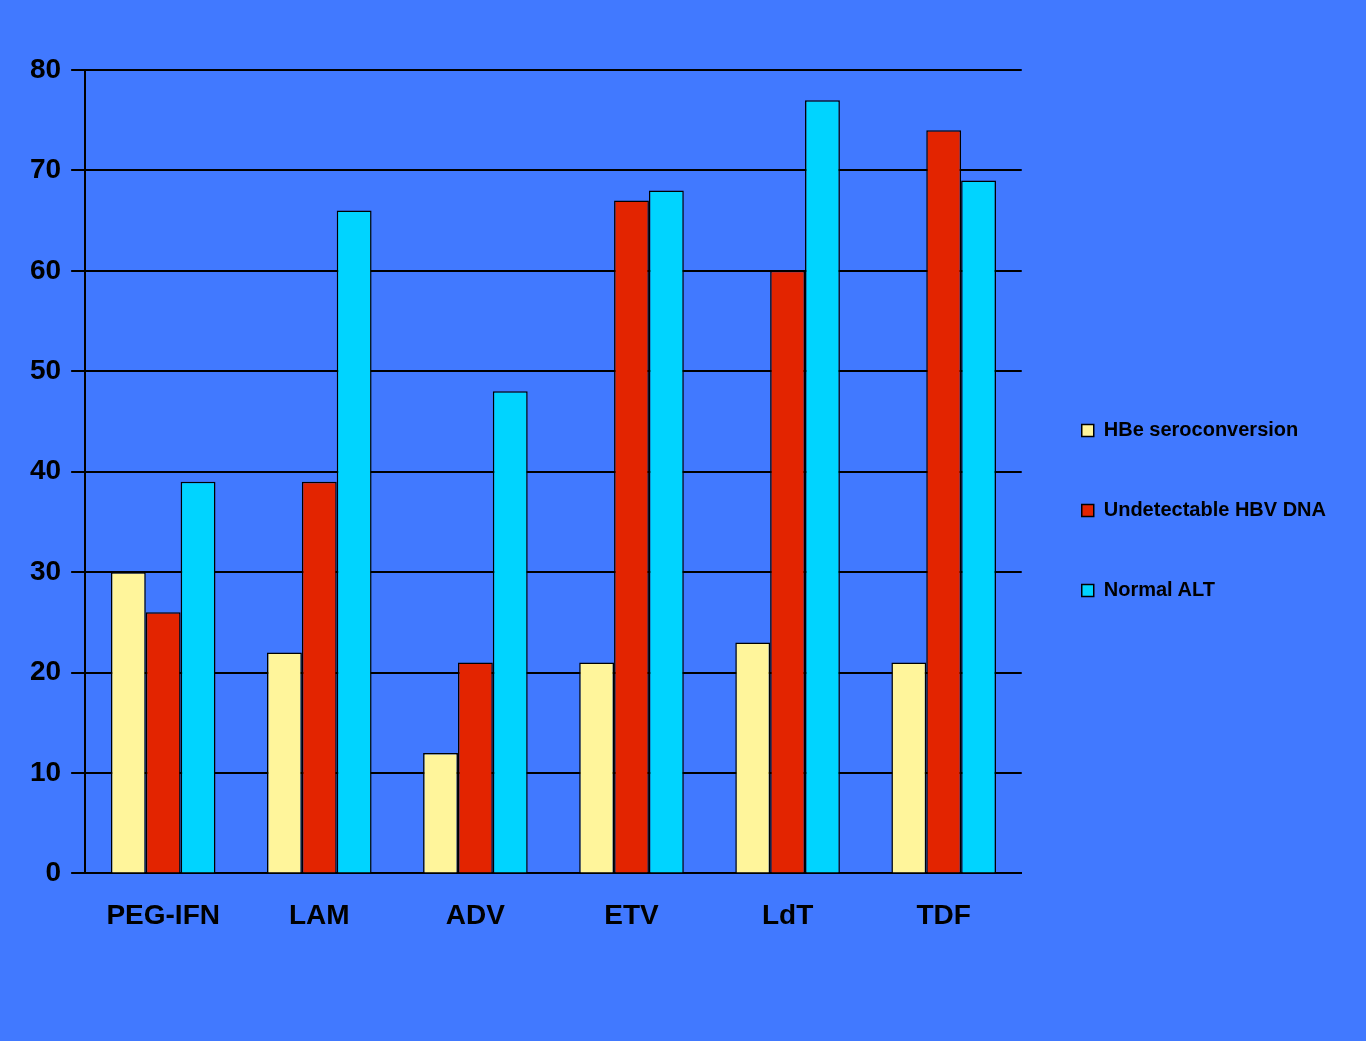 Image resolution: width=1366 pixels, height=1041 pixels. Describe the element at coordinates (45, 470) in the screenshot. I see `y-tick-label: 40` at that location.